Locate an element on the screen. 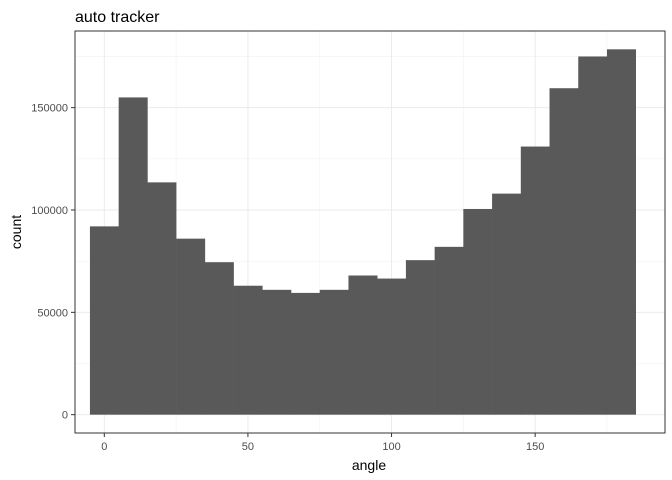  chart-title: auto tracker is located at coordinates (117, 17).